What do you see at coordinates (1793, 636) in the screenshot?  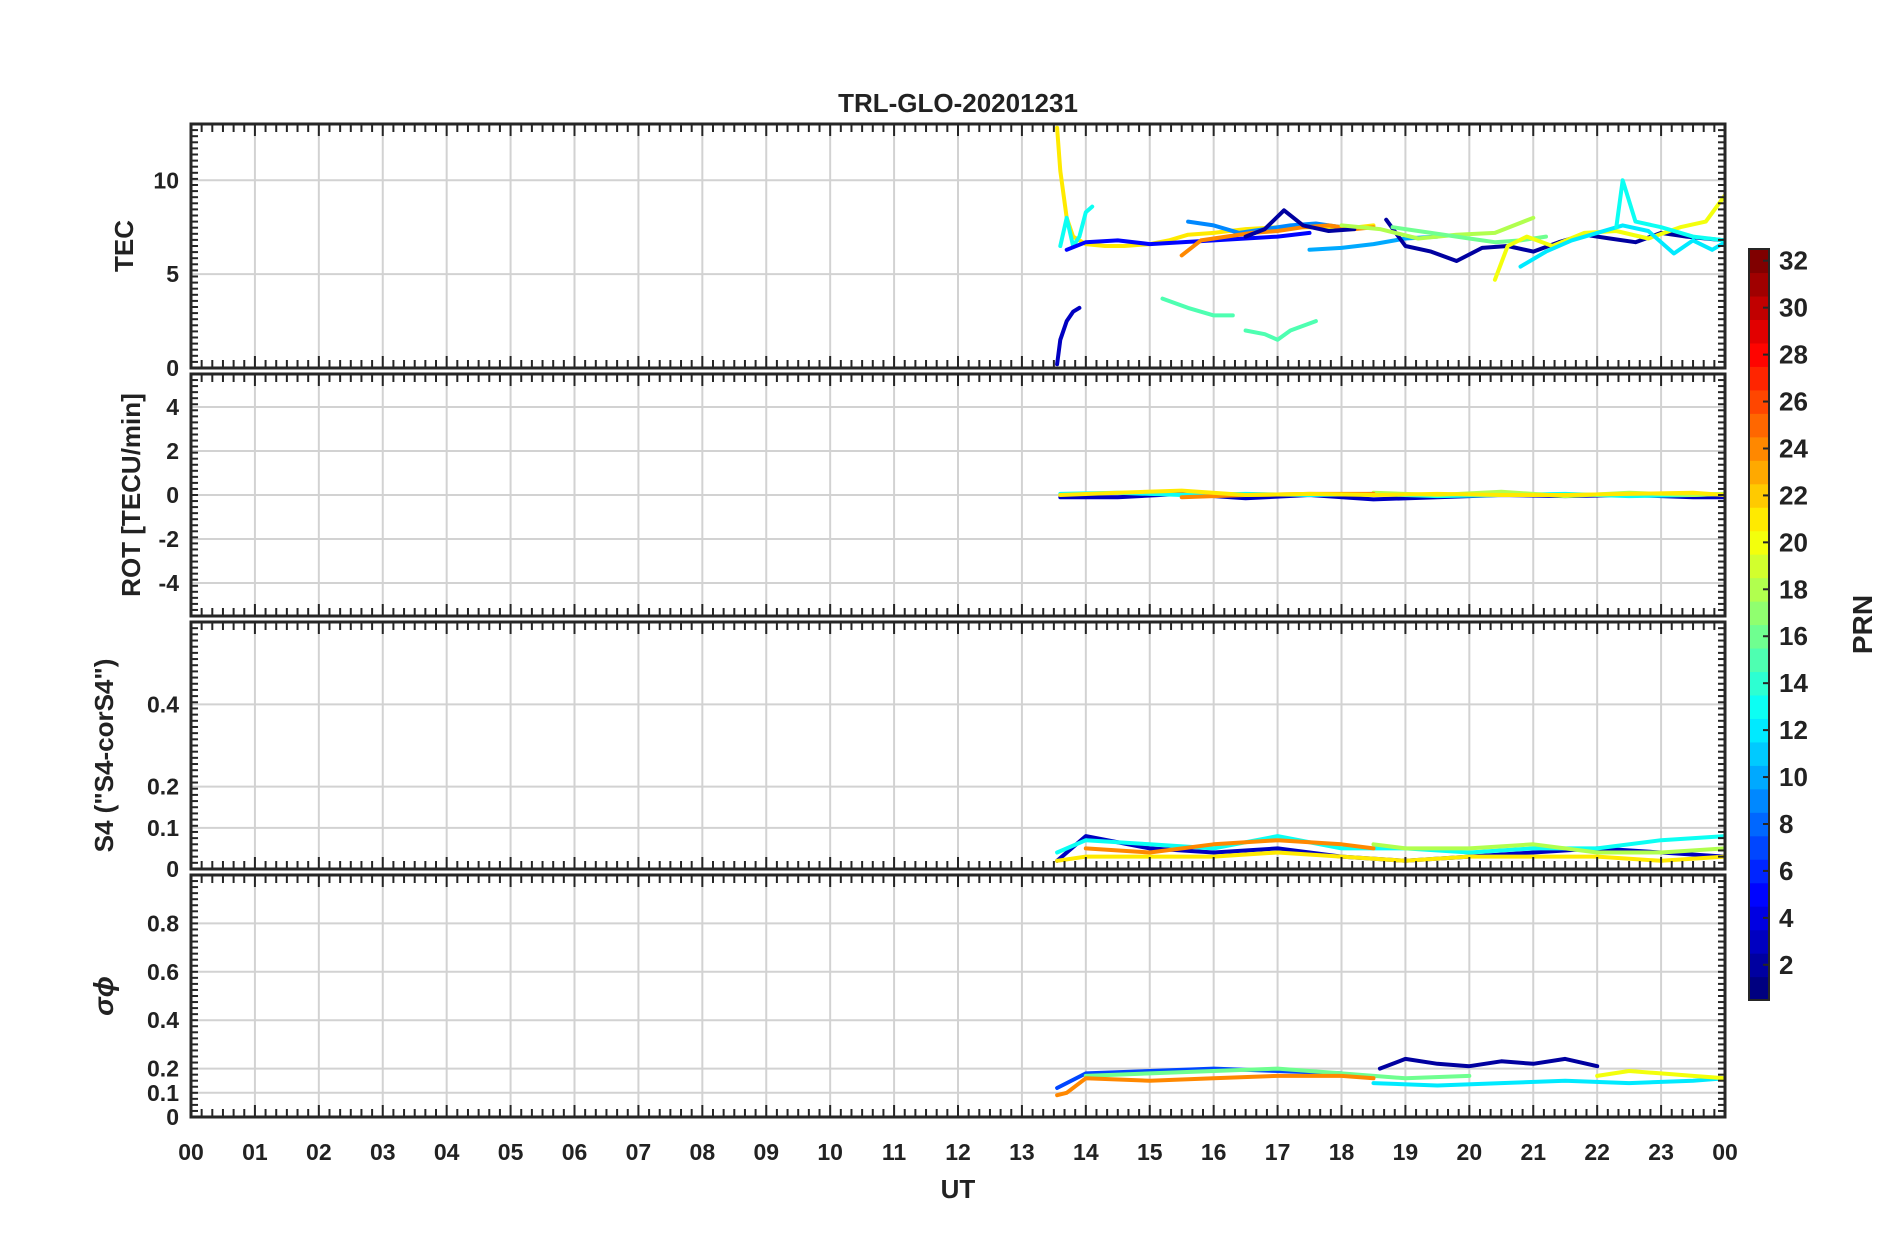 I see `colorbar-tick-label: 16` at bounding box center [1793, 636].